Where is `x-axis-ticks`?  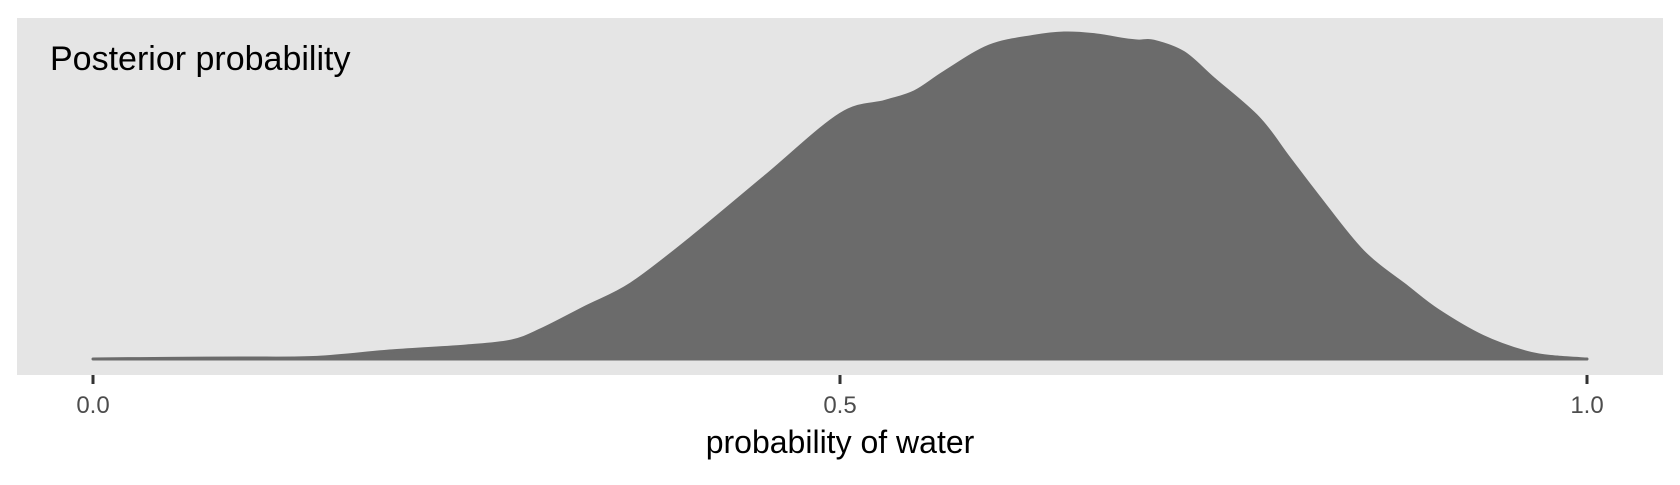
x-axis-ticks is located at coordinates (840, 379).